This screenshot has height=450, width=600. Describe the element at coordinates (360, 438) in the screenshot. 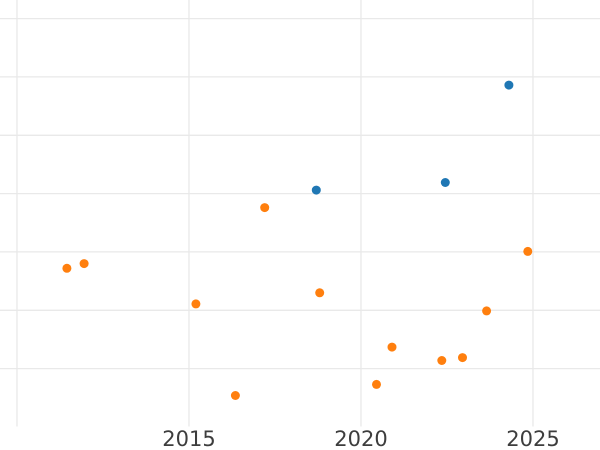

I see `x-tick-label: 2020` at that location.